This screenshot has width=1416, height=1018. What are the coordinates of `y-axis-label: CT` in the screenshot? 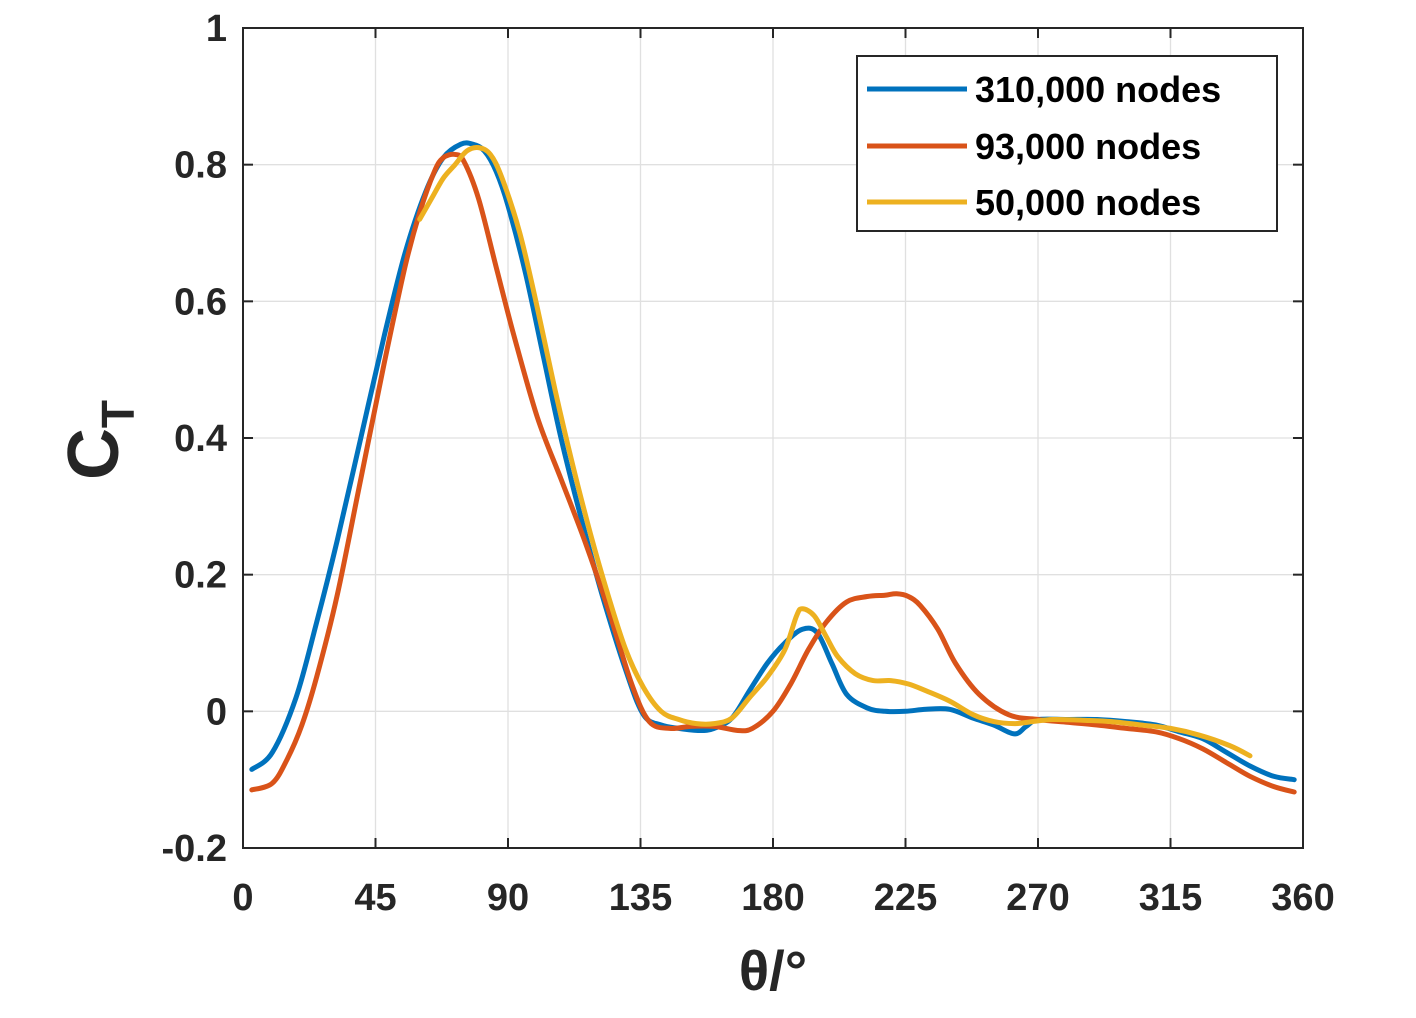 It's located at (99, 440).